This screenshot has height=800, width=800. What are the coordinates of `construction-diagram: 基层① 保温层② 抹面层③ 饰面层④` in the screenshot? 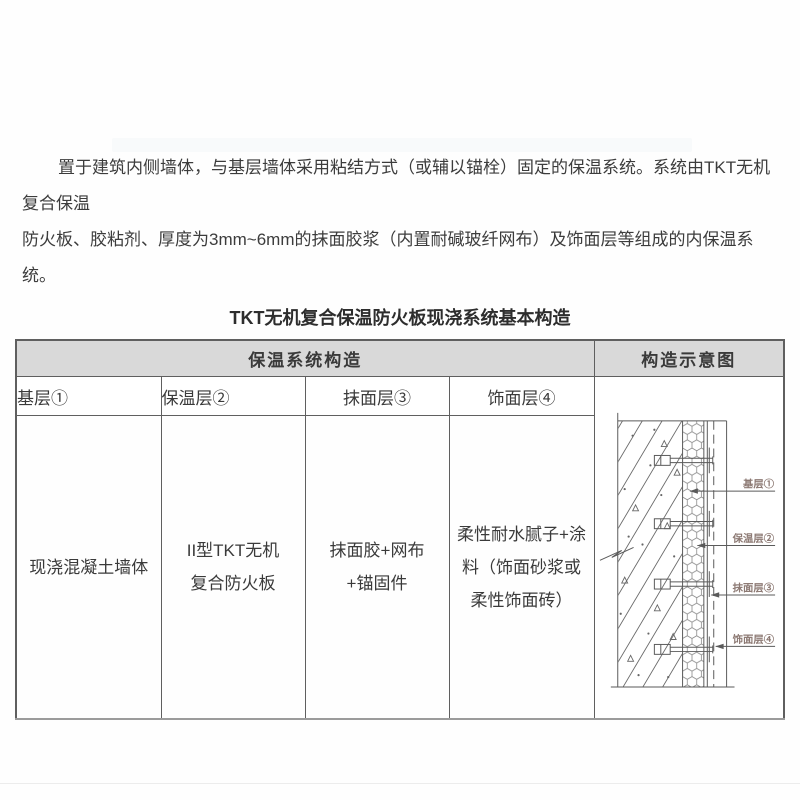 It's located at (687, 550).